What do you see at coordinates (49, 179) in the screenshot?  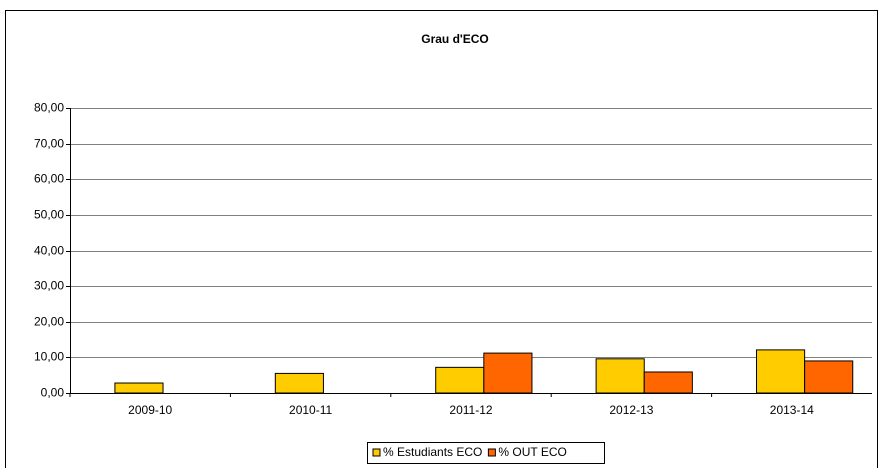 I see `y-tick-label: 60,00` at bounding box center [49, 179].